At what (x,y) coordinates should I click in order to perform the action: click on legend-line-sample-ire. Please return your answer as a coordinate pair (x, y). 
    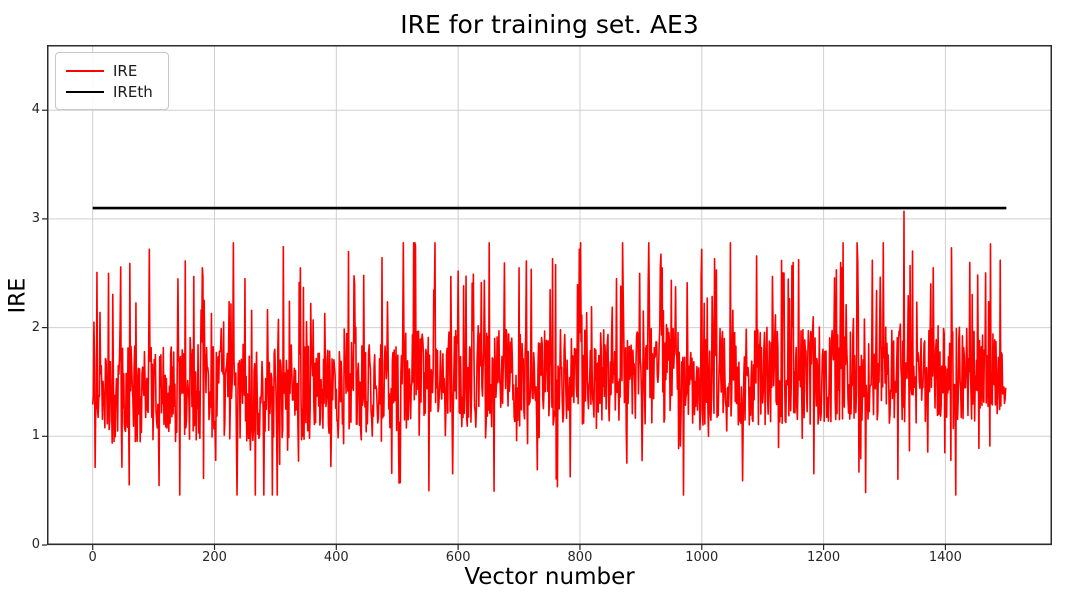
    Looking at the image, I should click on (85, 70).